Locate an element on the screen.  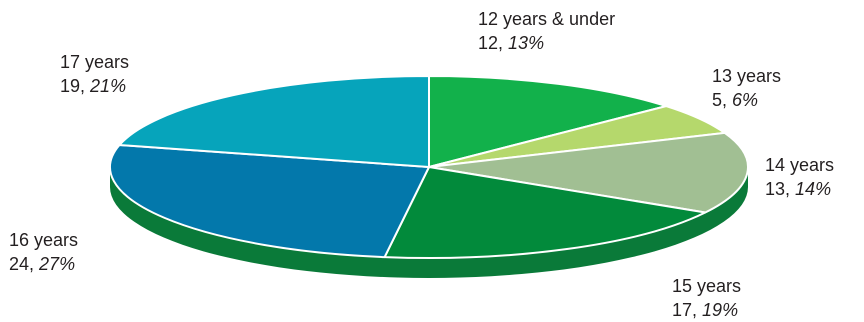
slice-label-1-percent: 6% is located at coordinates (745, 100).